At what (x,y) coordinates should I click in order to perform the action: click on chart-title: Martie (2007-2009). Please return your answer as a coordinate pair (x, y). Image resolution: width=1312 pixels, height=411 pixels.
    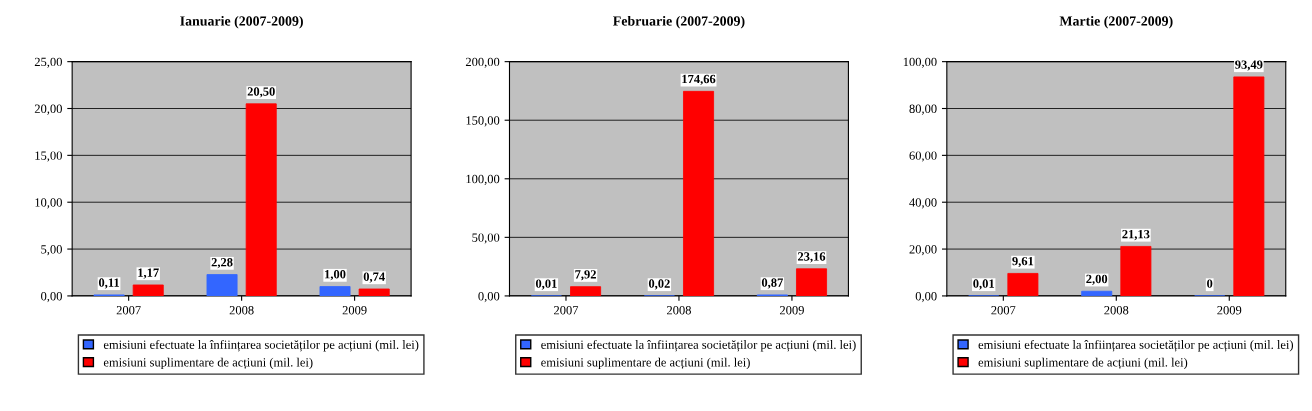
    Looking at the image, I should click on (1116, 22).